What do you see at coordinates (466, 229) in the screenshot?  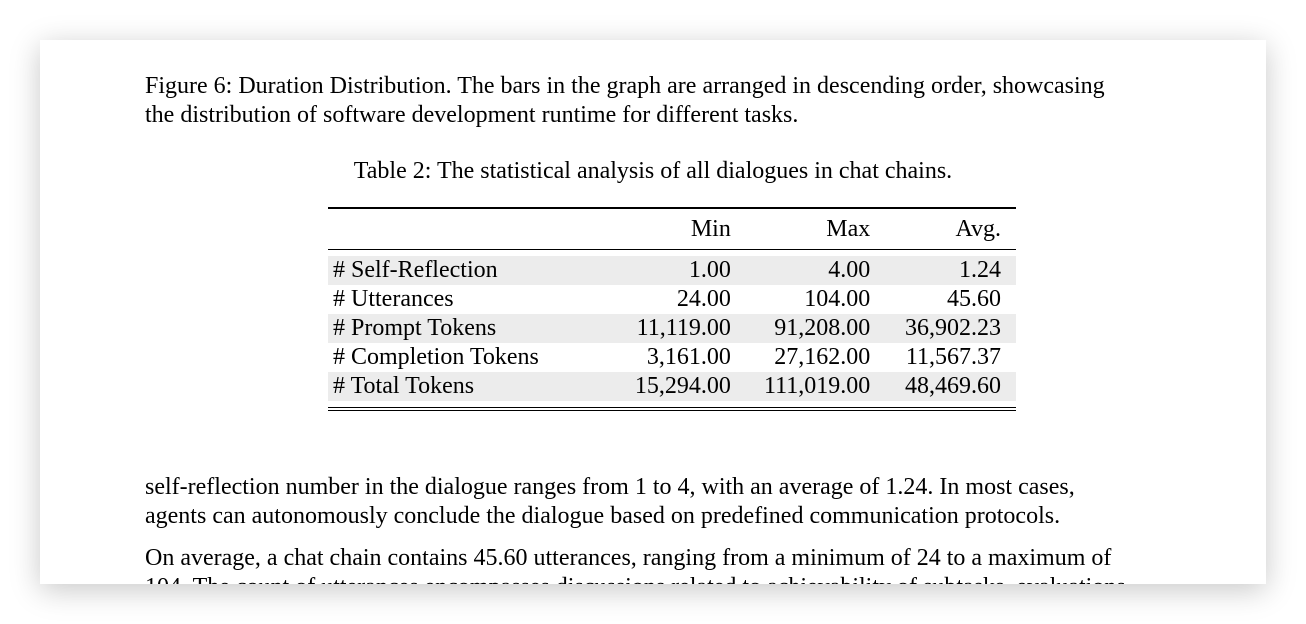 I see `column-header` at bounding box center [466, 229].